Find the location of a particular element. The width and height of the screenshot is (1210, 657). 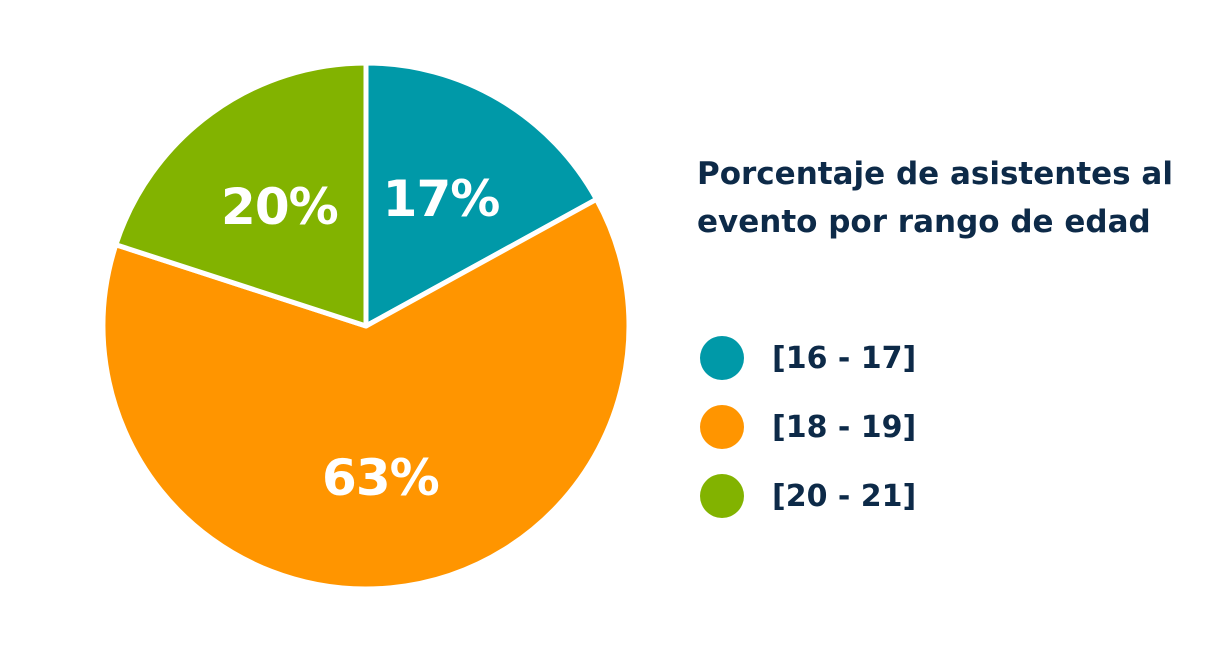

legend-label-18-19: [18 - 19] is located at coordinates (844, 427).